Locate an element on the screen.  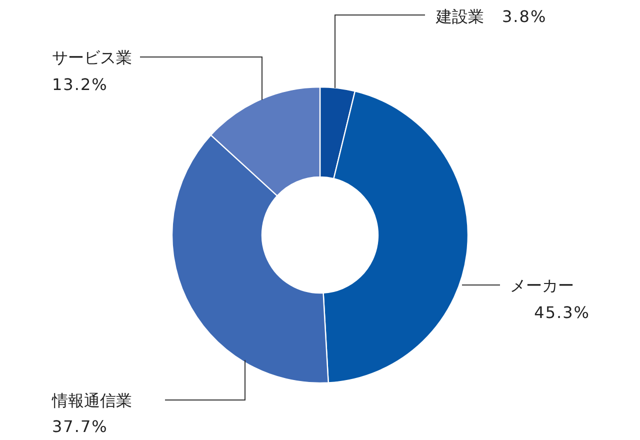
data-label: 13.2% is located at coordinates (80, 84).